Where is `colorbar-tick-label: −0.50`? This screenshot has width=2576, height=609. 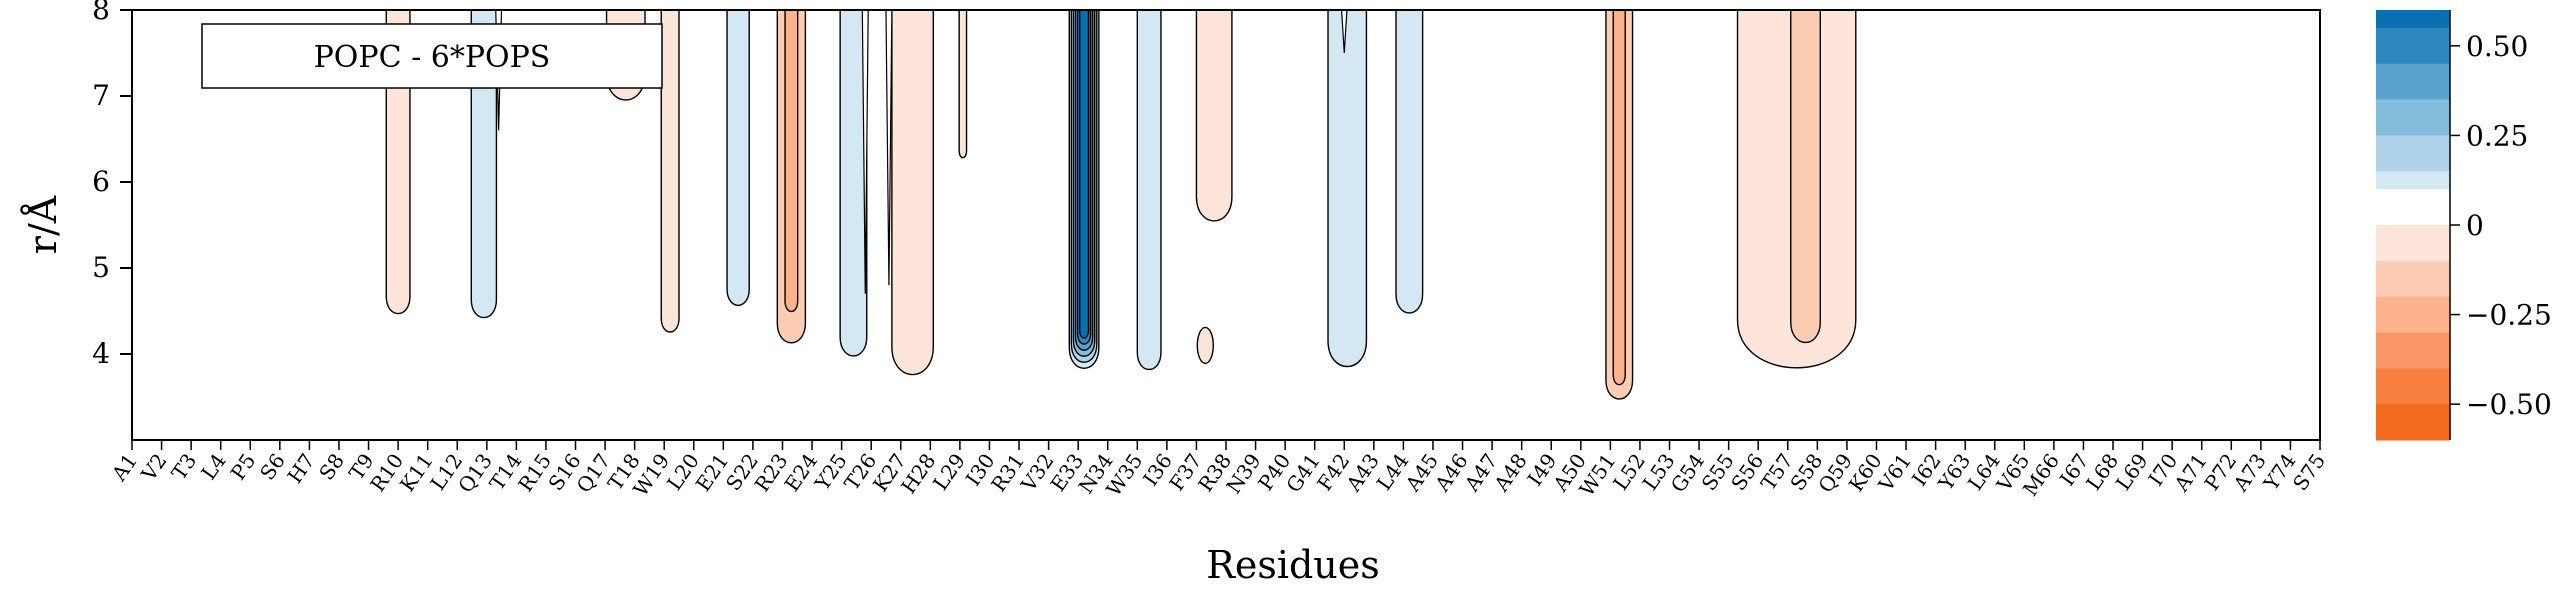 colorbar-tick-label: −0.50 is located at coordinates (2509, 404).